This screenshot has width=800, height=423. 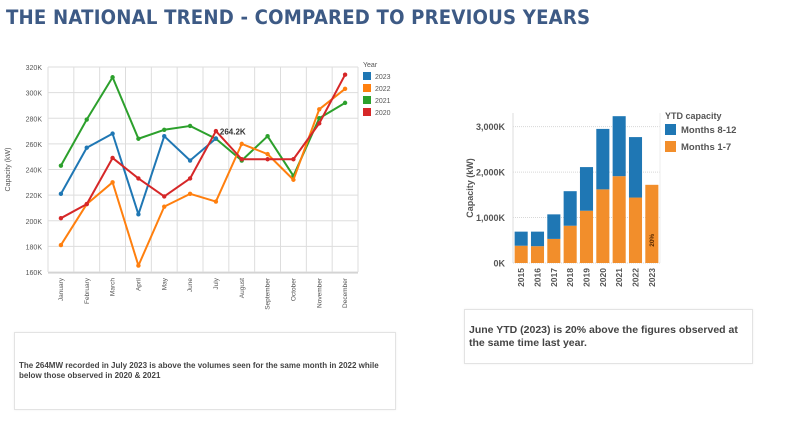 What do you see at coordinates (61, 289) in the screenshot?
I see `x-tick-label: January` at bounding box center [61, 289].